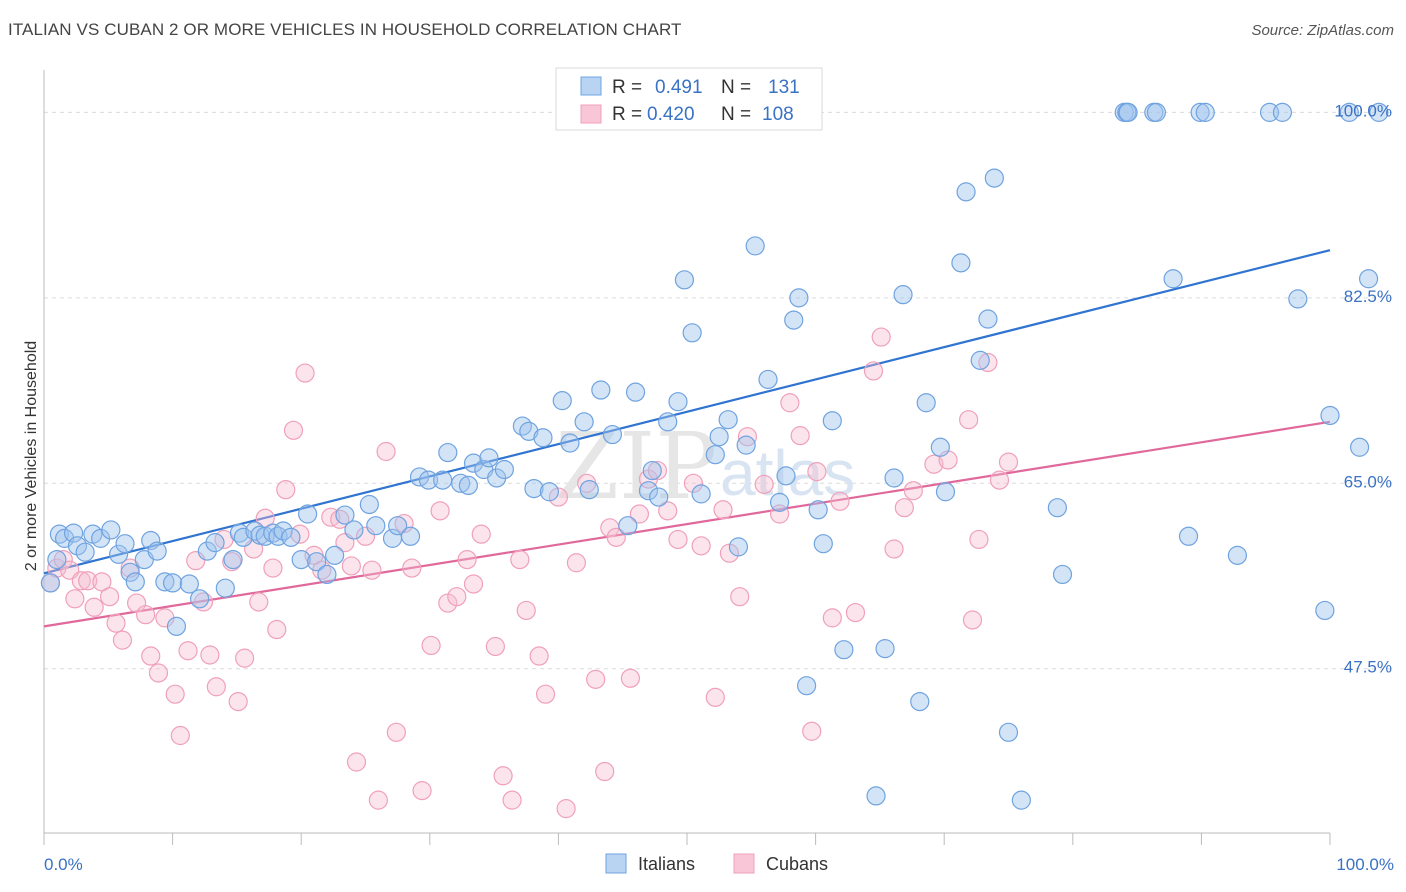  What do you see at coordinates (627, 114) in the screenshot?
I see `cubans-r-label: R =` at bounding box center [627, 114].